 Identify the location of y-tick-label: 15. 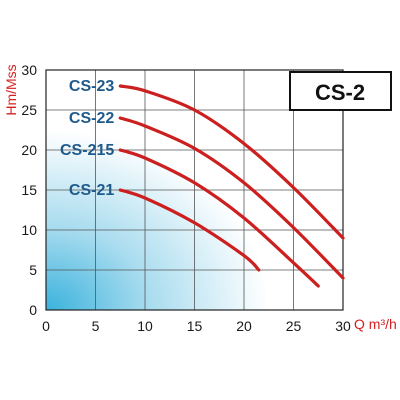
(29, 190).